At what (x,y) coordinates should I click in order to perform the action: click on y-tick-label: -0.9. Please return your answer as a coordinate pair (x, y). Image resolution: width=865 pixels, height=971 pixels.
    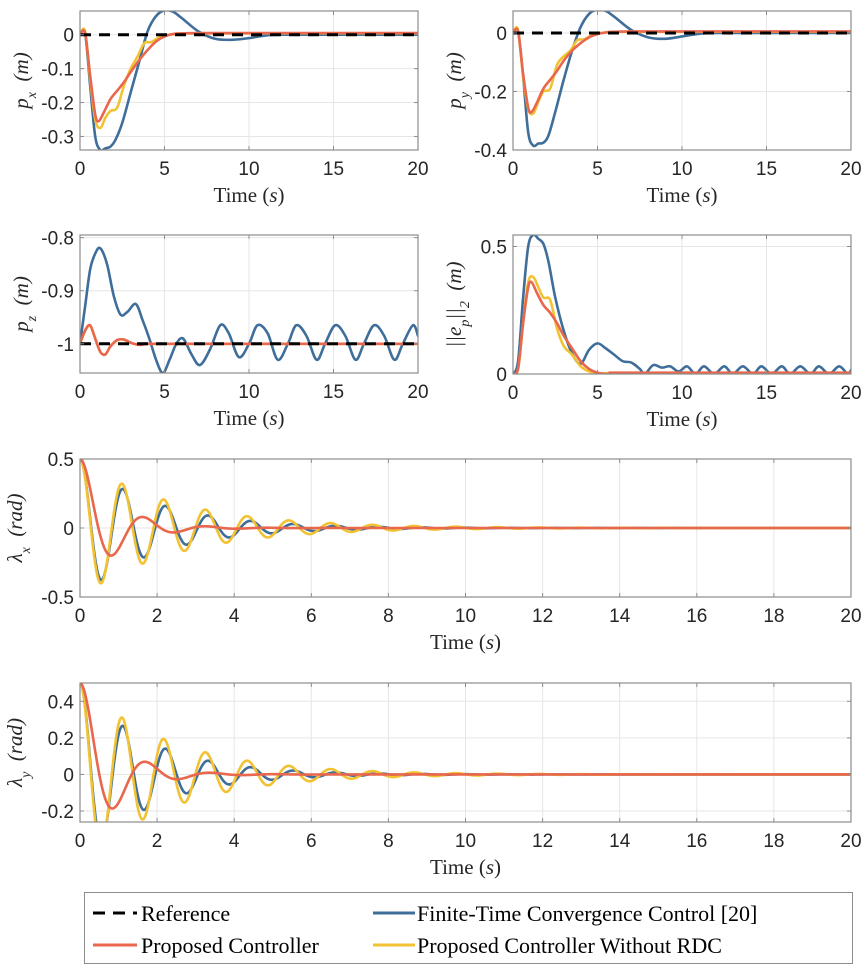
    Looking at the image, I should click on (57, 292).